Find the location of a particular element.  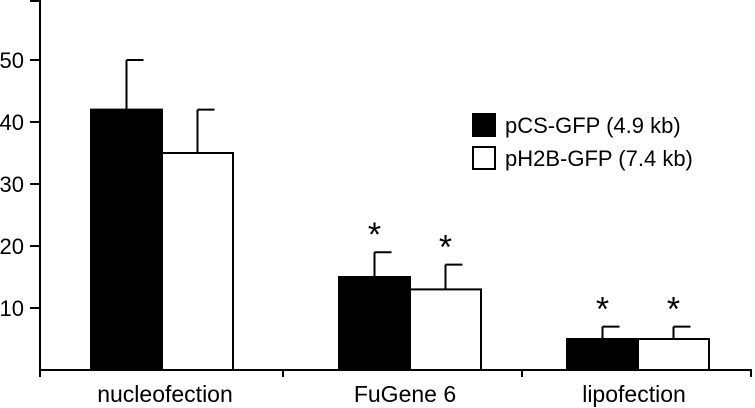

legend-label-1: pH2B-GFP (7.4 kb) is located at coordinates (599, 158).